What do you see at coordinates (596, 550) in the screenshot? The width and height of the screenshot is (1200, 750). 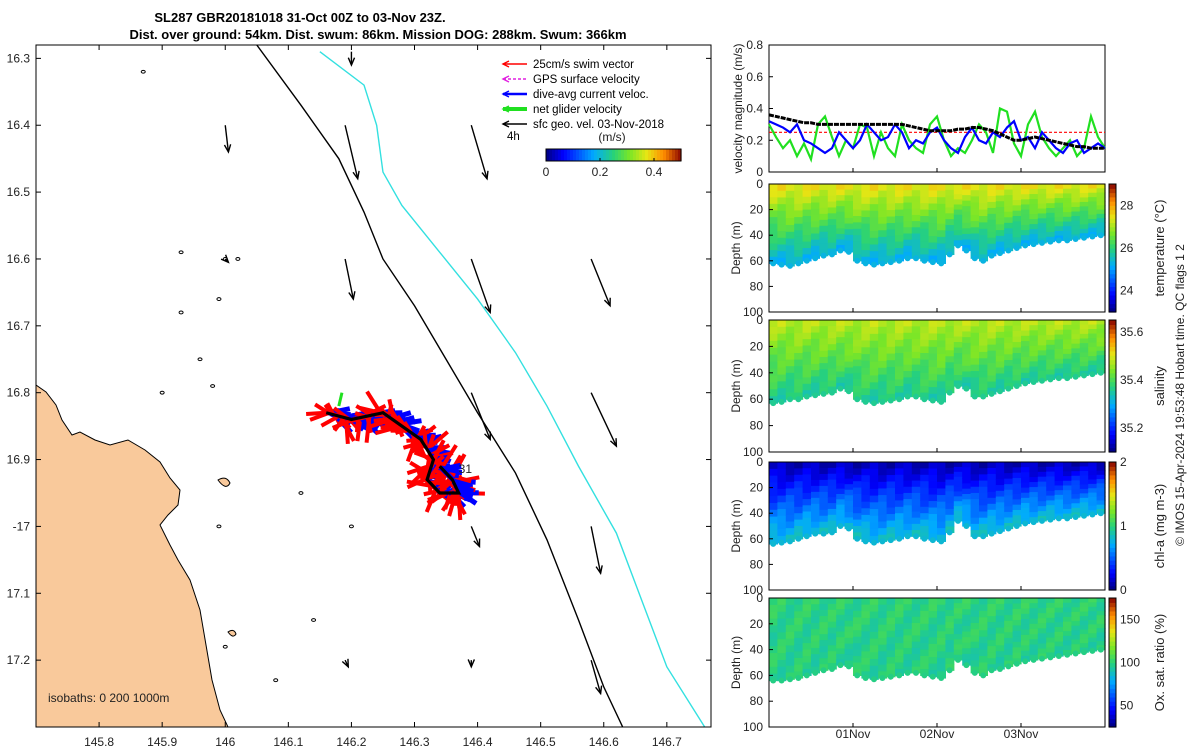 I see `geo-vector` at bounding box center [596, 550].